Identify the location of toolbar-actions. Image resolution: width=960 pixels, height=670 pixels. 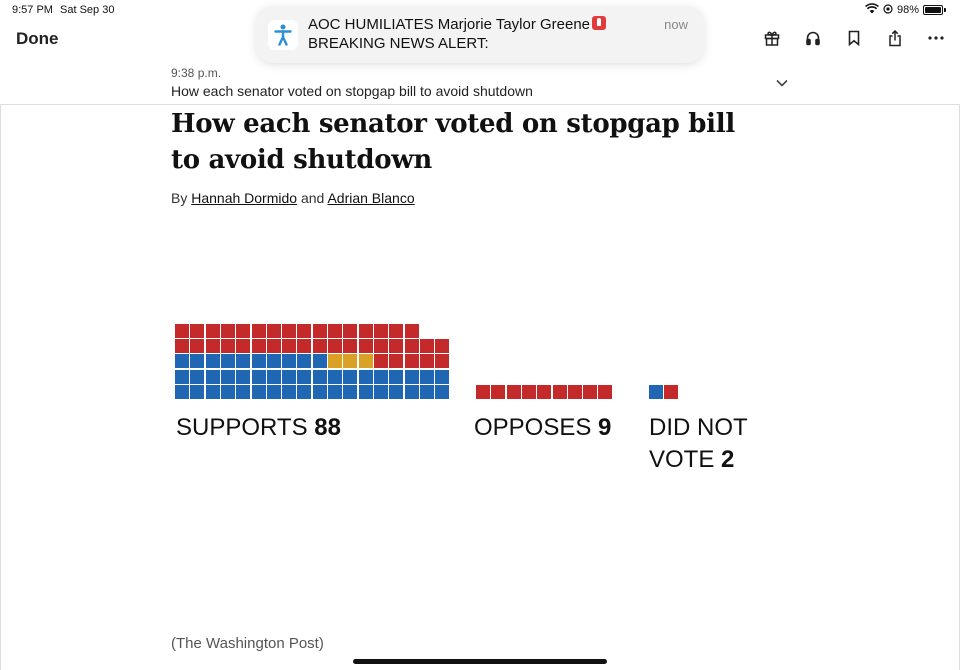
(854, 38).